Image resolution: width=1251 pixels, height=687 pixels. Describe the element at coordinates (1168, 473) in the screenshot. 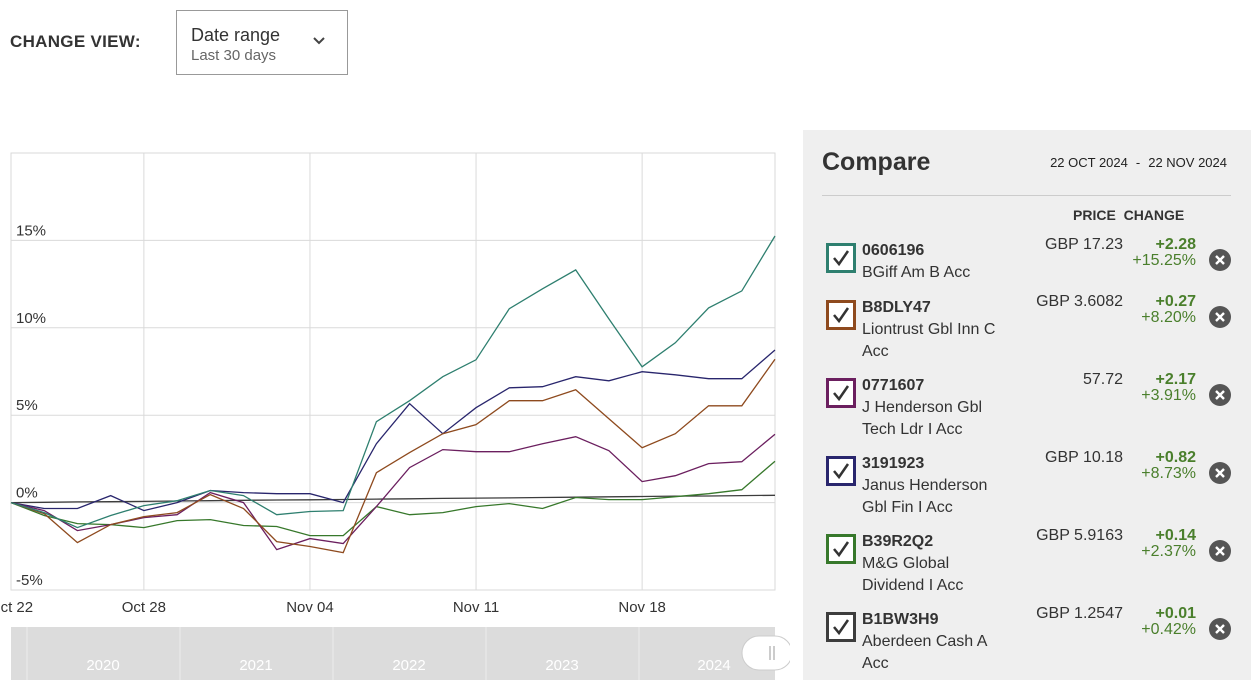

I see `fund-change-pct: +8.73%` at that location.